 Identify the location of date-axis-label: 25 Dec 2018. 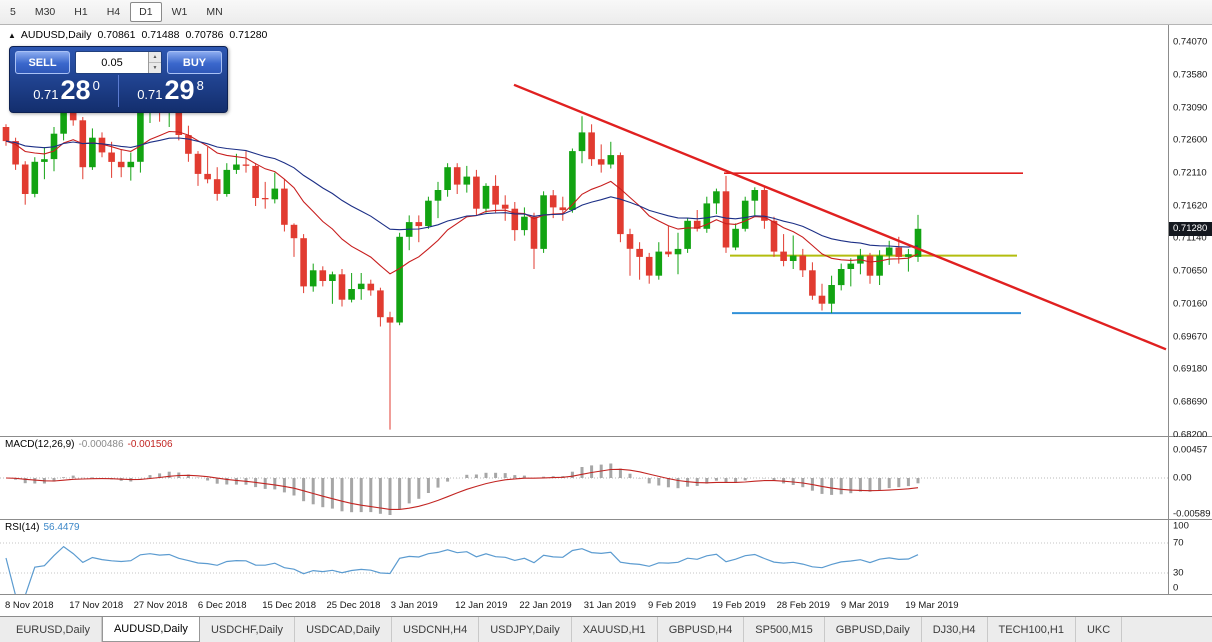
(353, 605).